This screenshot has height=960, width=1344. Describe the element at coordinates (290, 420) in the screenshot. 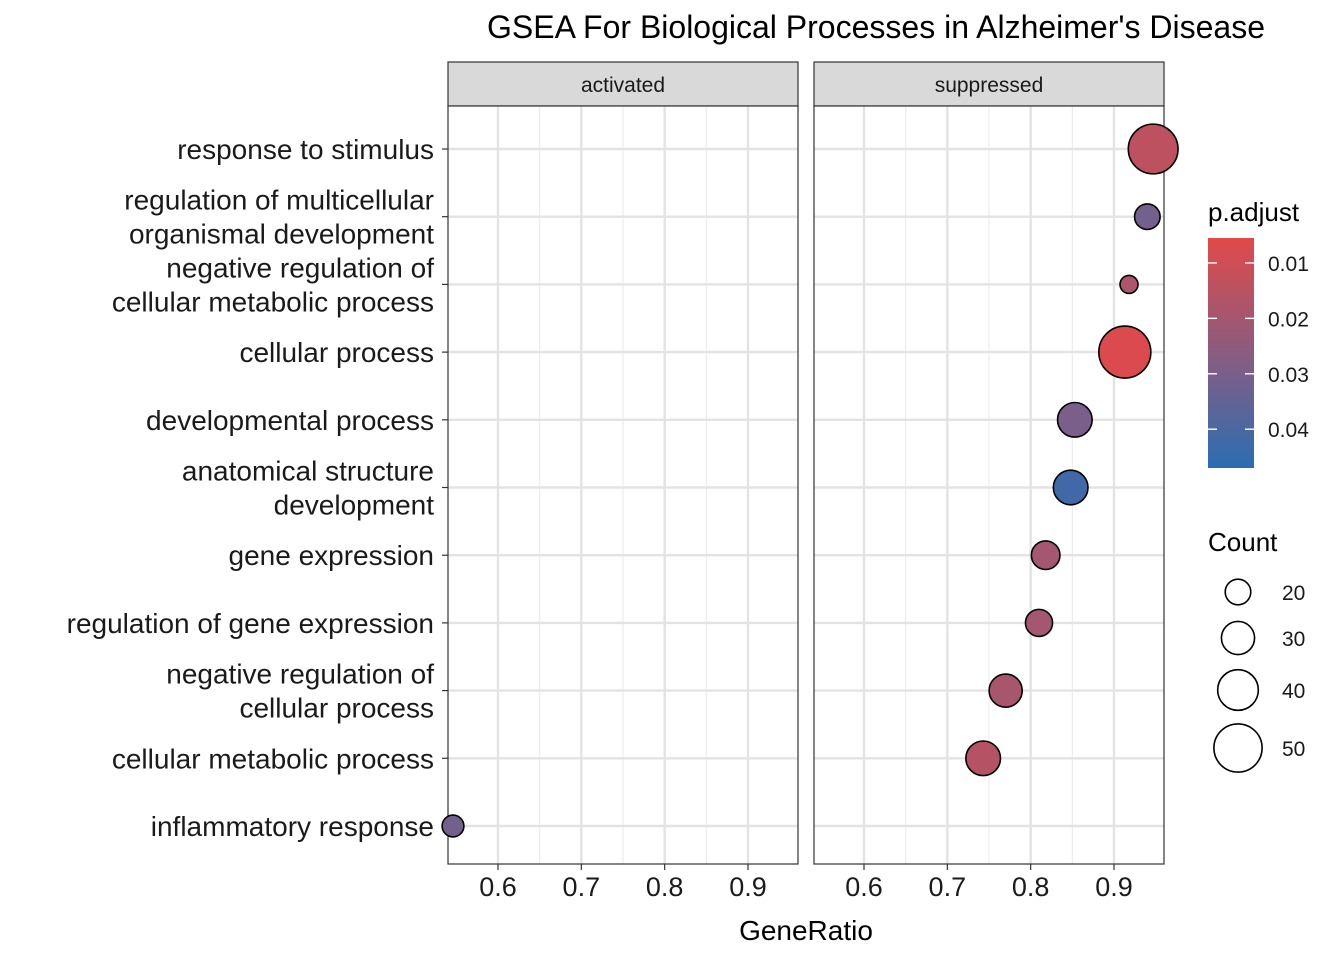

I see `y-tick-label: developmental process` at that location.